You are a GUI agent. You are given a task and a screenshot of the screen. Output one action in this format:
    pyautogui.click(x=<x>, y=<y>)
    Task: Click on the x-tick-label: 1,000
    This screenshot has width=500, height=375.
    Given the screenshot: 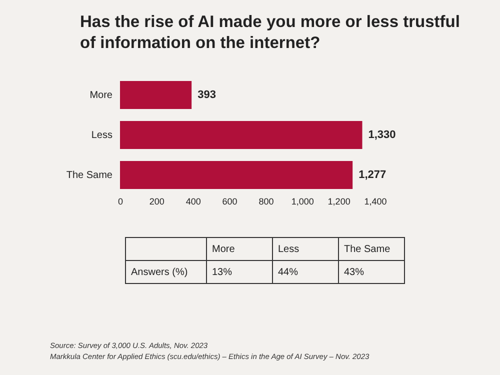 What is the action you would take?
    pyautogui.click(x=302, y=201)
    